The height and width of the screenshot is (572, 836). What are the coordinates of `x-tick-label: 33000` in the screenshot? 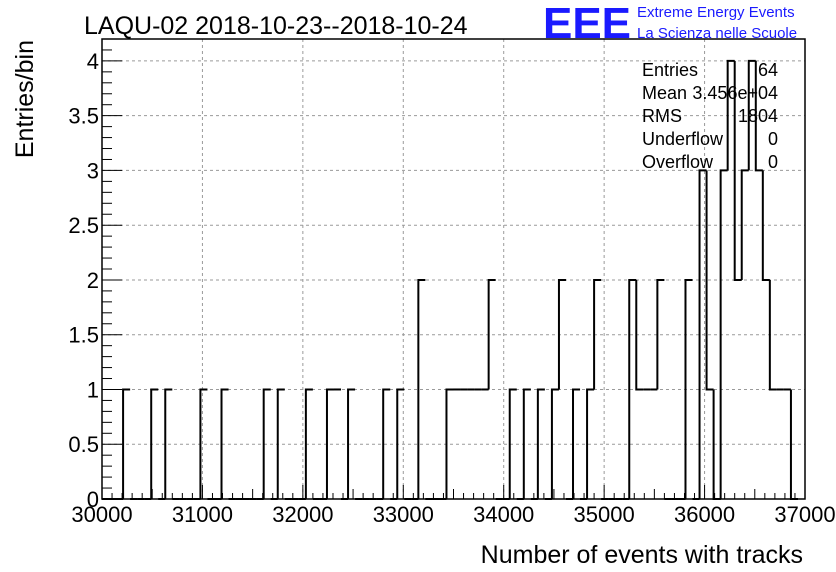 It's located at (403, 514).